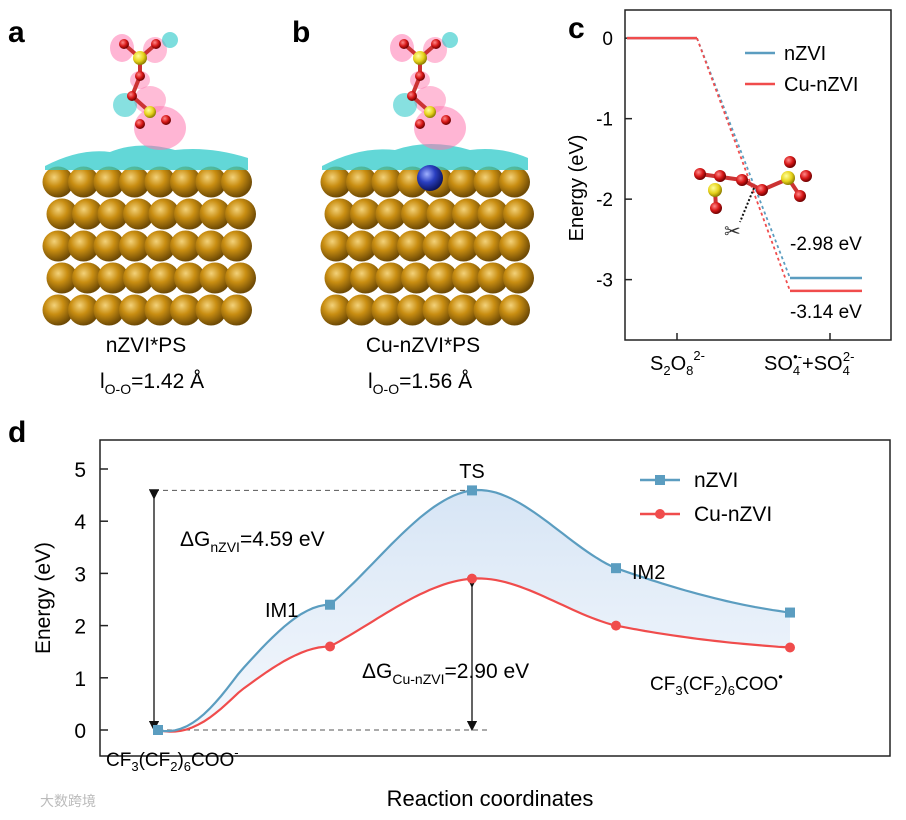 This screenshot has width=906, height=820. I want to click on persulfate-molecule-b, so click(425, 84).